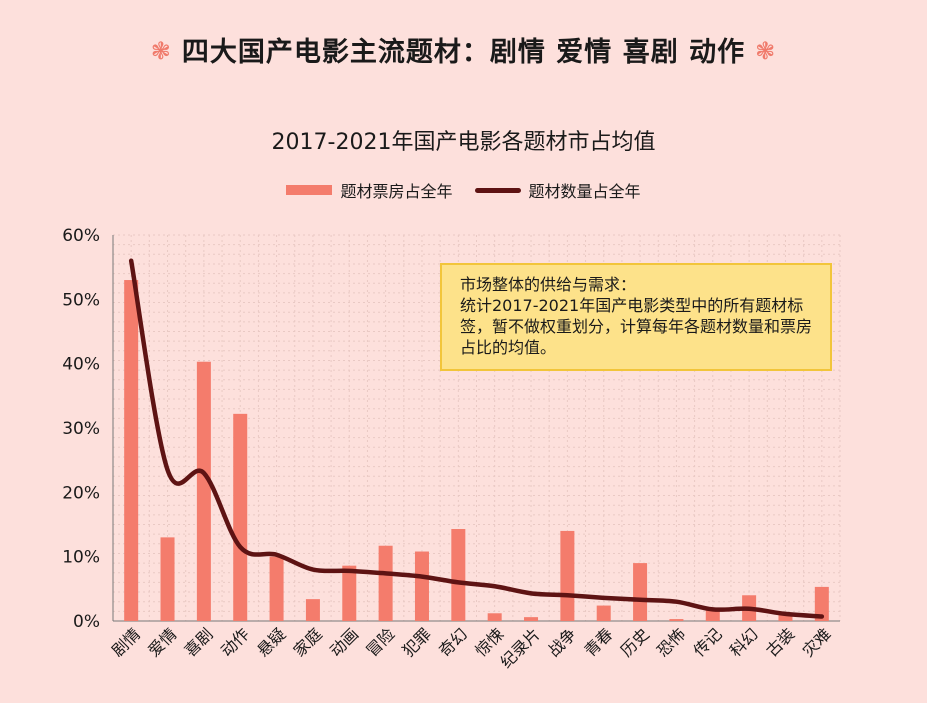  I want to click on y-tick-label: 10%, so click(81, 558).